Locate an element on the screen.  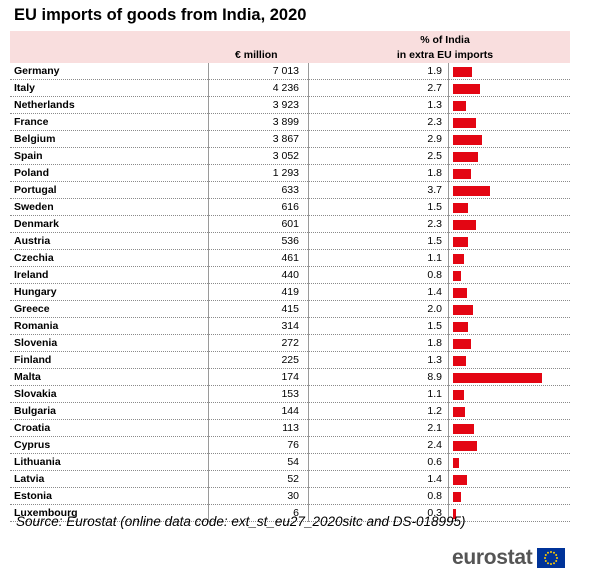
table-row: Slovenia 272 1.8 is located at coordinates (290, 343).